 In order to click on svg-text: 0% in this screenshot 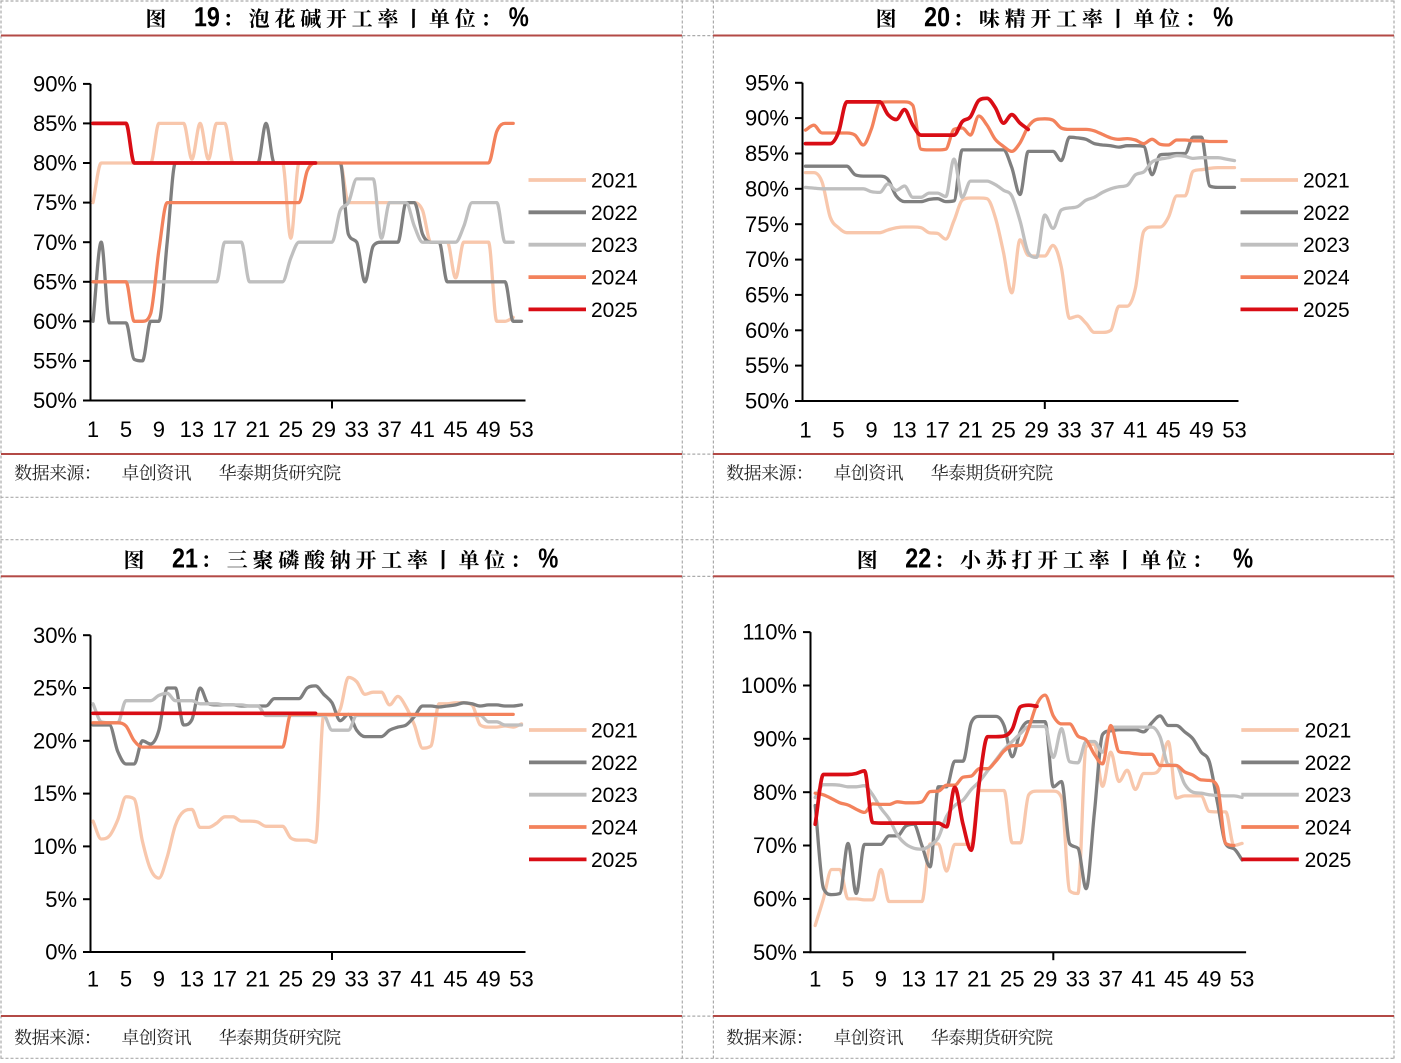, I will do `click(61, 952)`.